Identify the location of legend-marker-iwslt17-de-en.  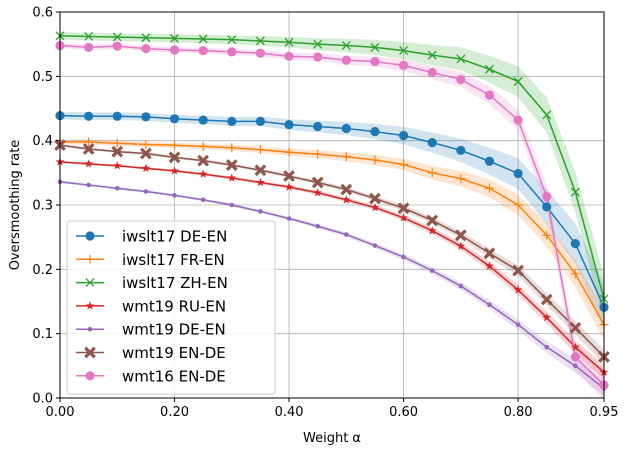
(90, 236).